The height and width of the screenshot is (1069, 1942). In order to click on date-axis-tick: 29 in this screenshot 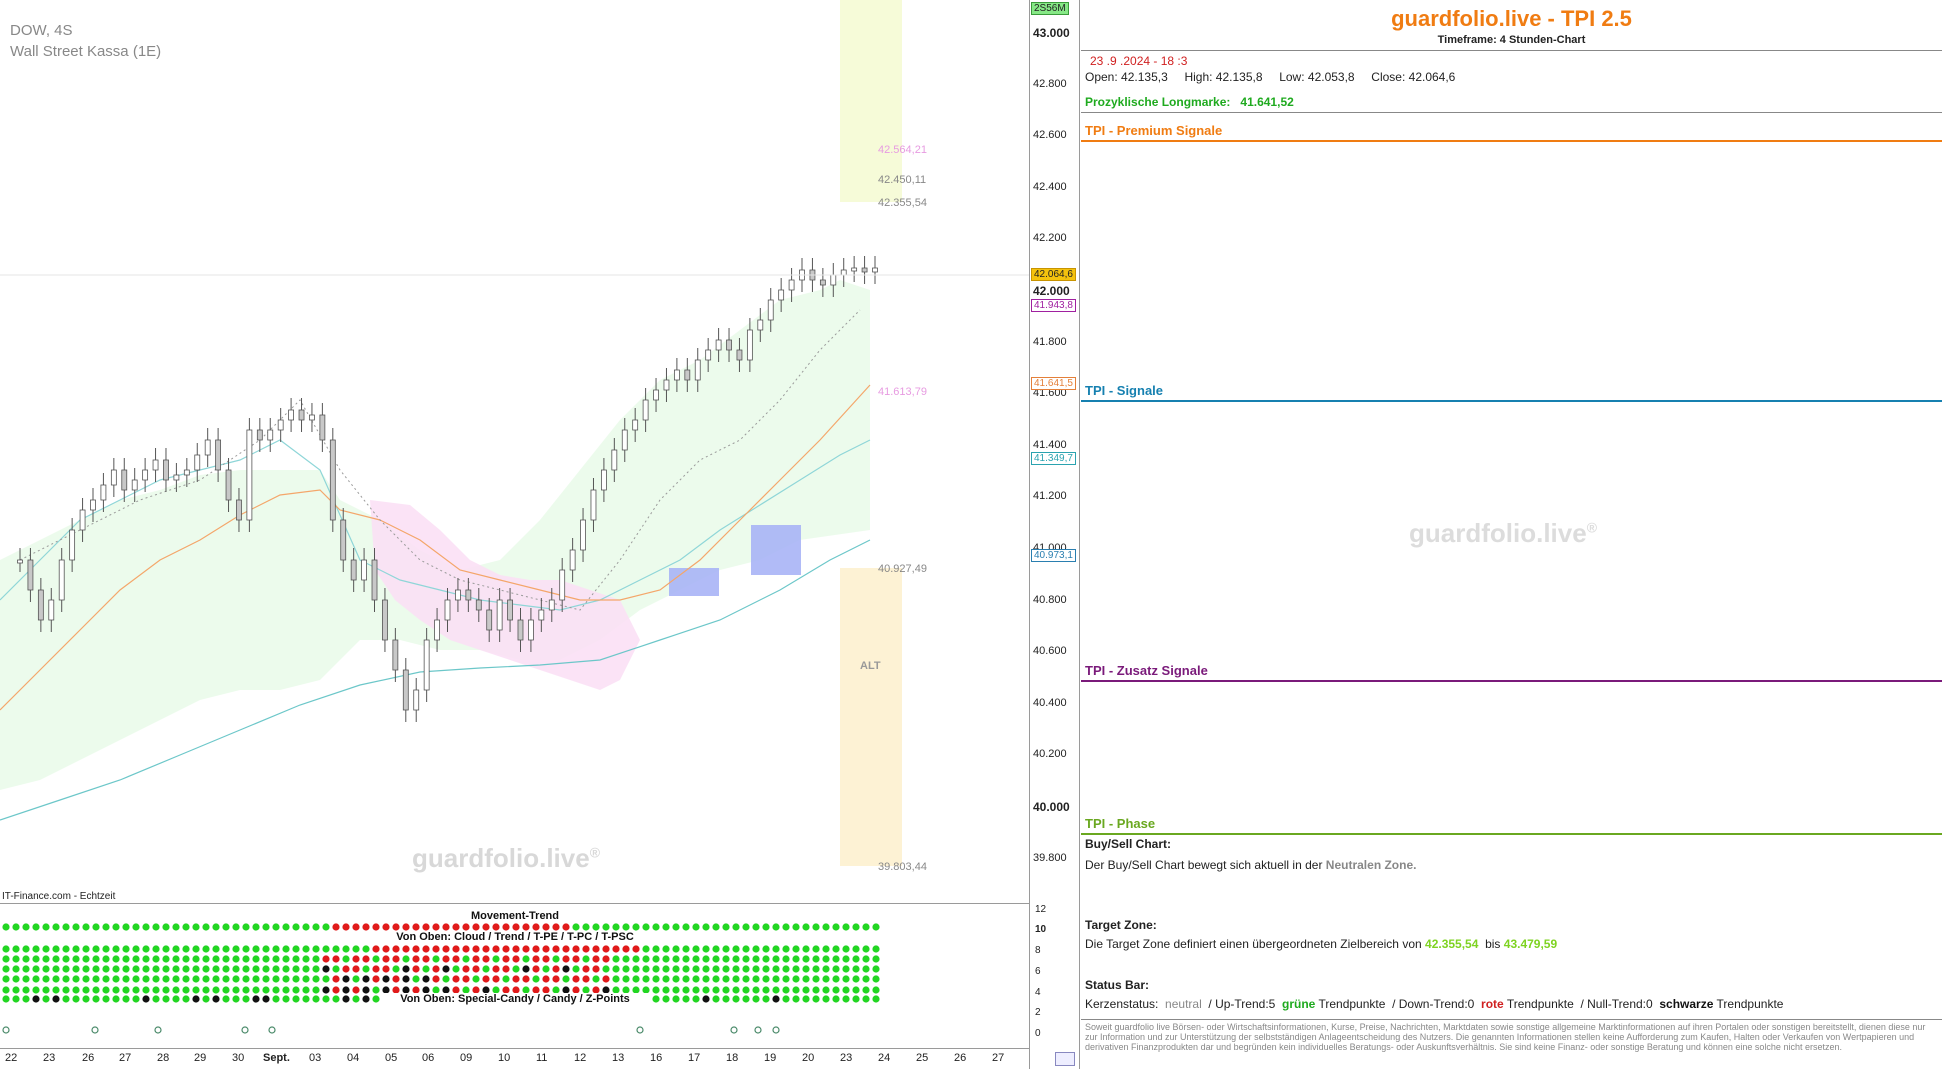, I will do `click(200, 1058)`.